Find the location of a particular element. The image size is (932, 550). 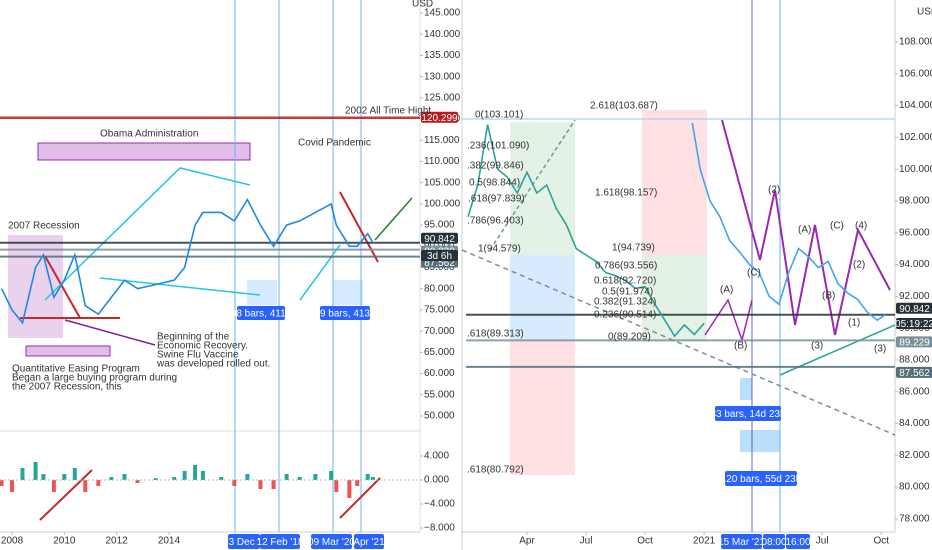

x-tick-label: 2008 is located at coordinates (12, 541).